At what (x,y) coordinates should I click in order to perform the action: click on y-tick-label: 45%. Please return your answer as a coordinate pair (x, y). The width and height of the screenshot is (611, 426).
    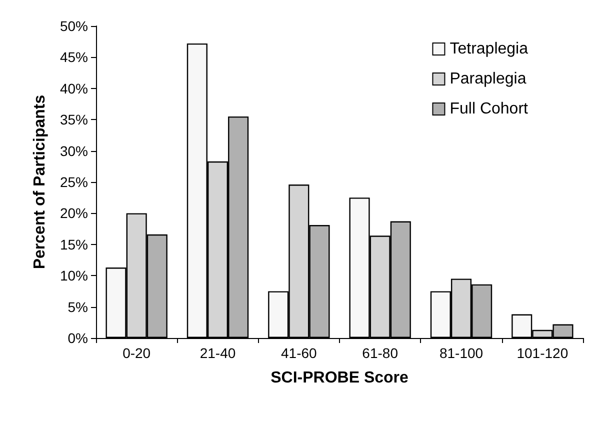
    Looking at the image, I should click on (74, 57).